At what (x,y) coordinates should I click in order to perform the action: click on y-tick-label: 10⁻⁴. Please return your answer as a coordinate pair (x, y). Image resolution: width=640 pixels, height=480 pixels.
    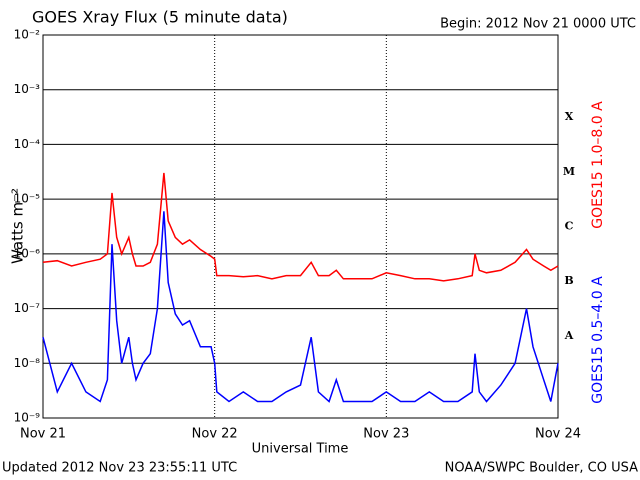
    Looking at the image, I should click on (27, 144).